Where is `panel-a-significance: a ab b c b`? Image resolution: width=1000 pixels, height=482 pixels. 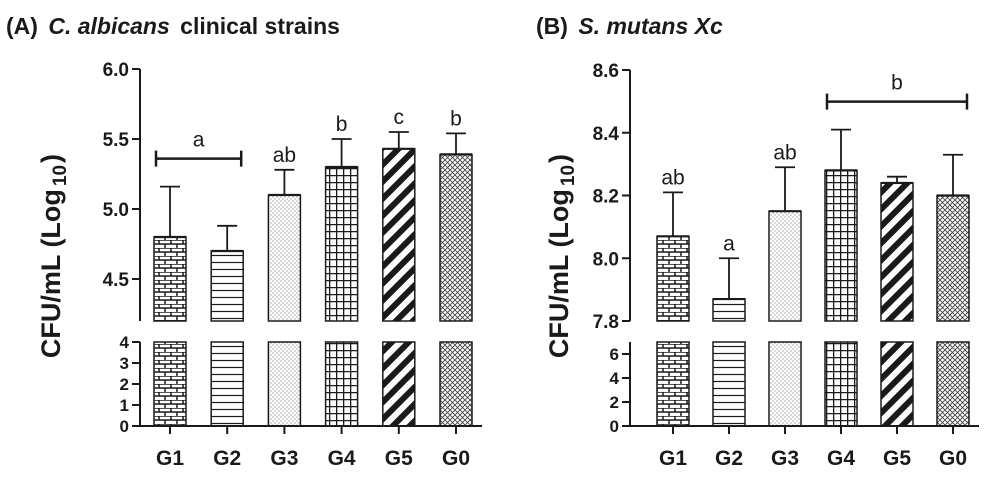
panel-a-significance: a ab b c b is located at coordinates (308, 136).